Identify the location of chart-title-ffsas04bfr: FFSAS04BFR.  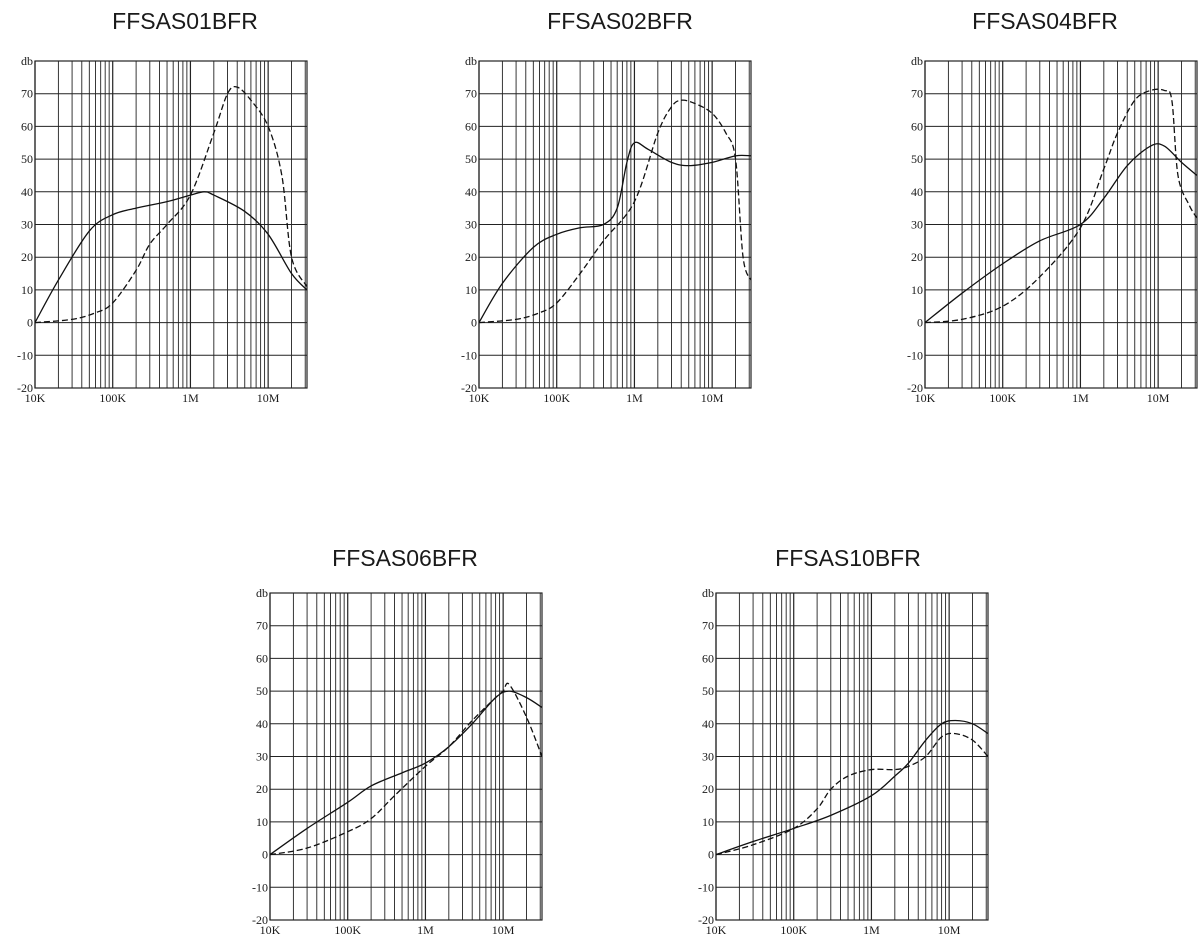
(1045, 21).